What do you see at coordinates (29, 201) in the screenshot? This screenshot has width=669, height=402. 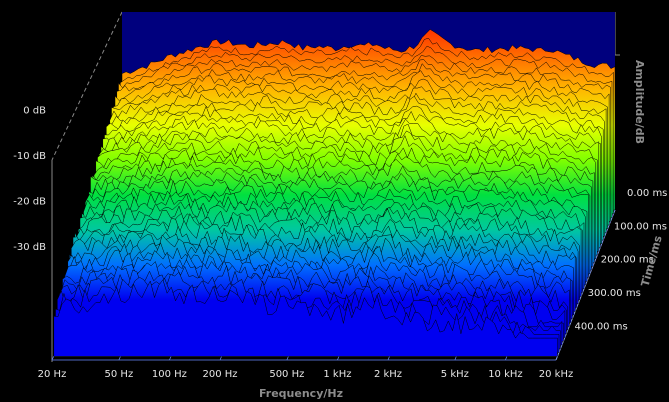 I see `y-tick-label: -20 dB` at bounding box center [29, 201].